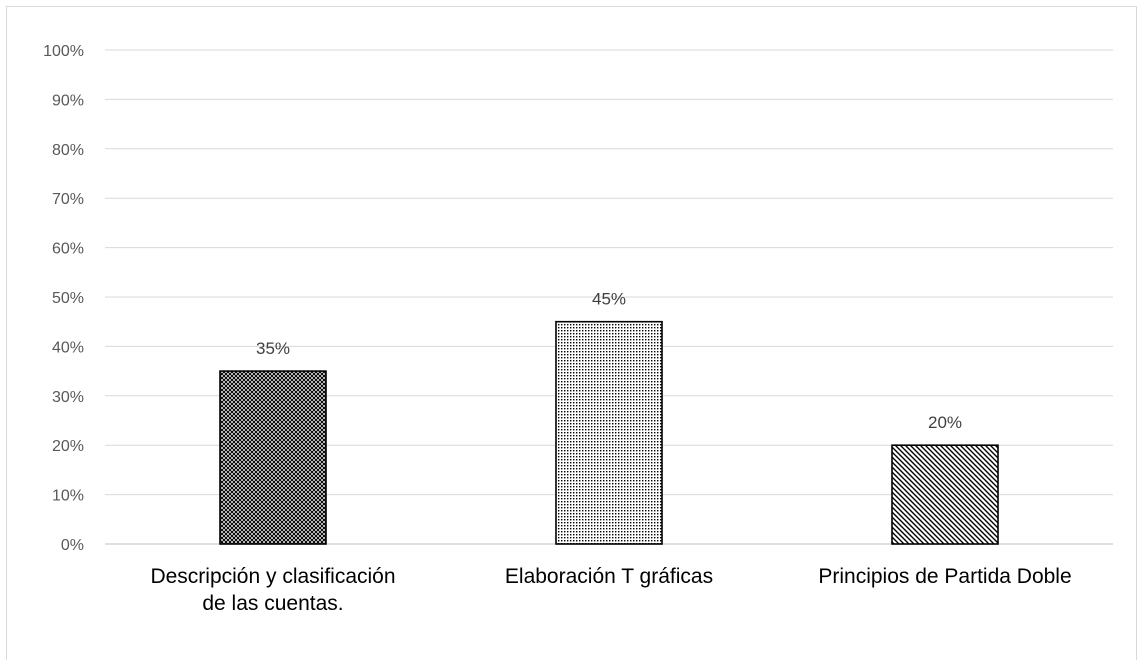 The height and width of the screenshot is (660, 1143). What do you see at coordinates (609, 299) in the screenshot?
I see `data-label: 45%` at bounding box center [609, 299].